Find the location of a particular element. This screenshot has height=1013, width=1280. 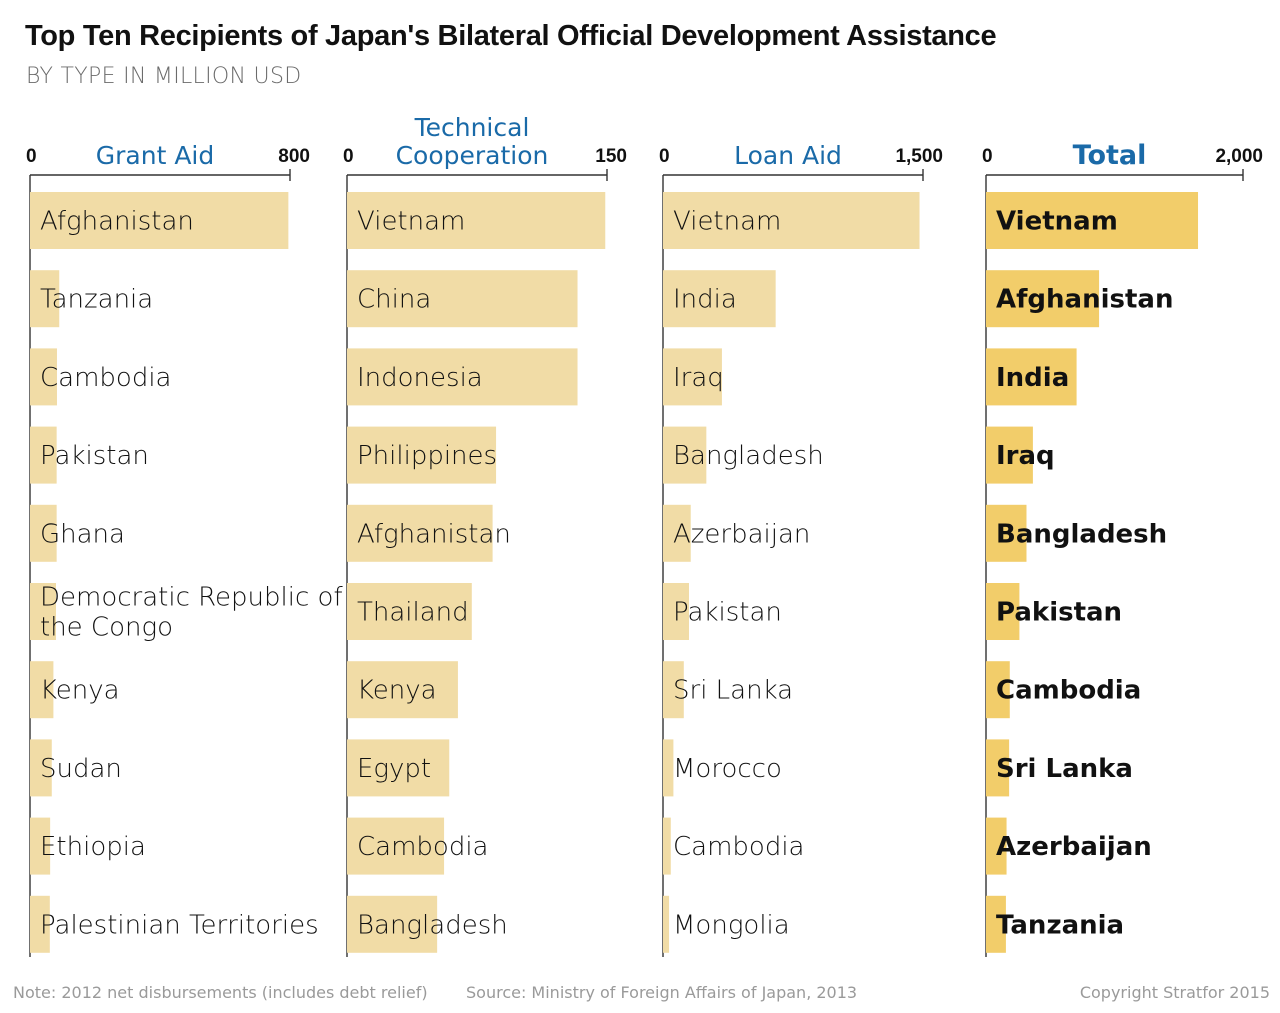

panel-3-tick-label-min: 0 is located at coordinates (664, 156).